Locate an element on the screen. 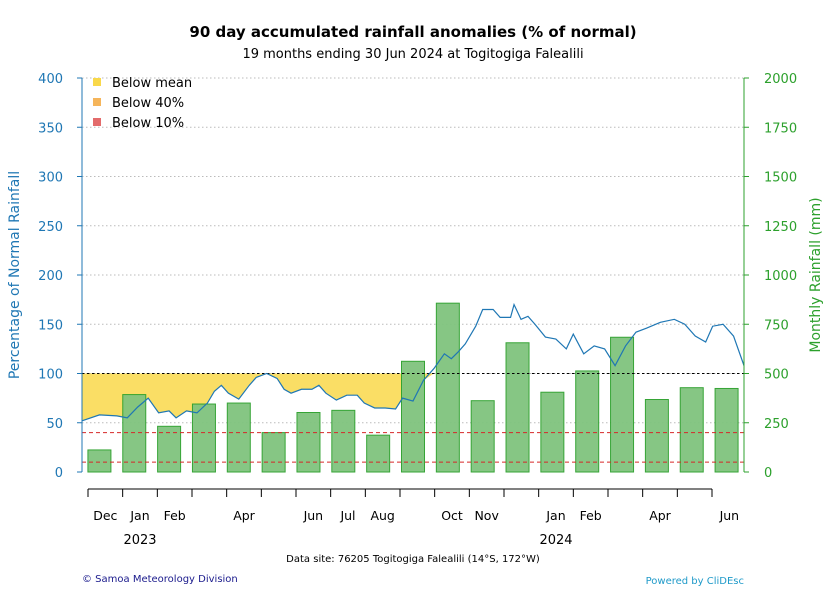 The image size is (826, 590). left-axis-label: Percentage of Normal Rainfall is located at coordinates (15, 275).